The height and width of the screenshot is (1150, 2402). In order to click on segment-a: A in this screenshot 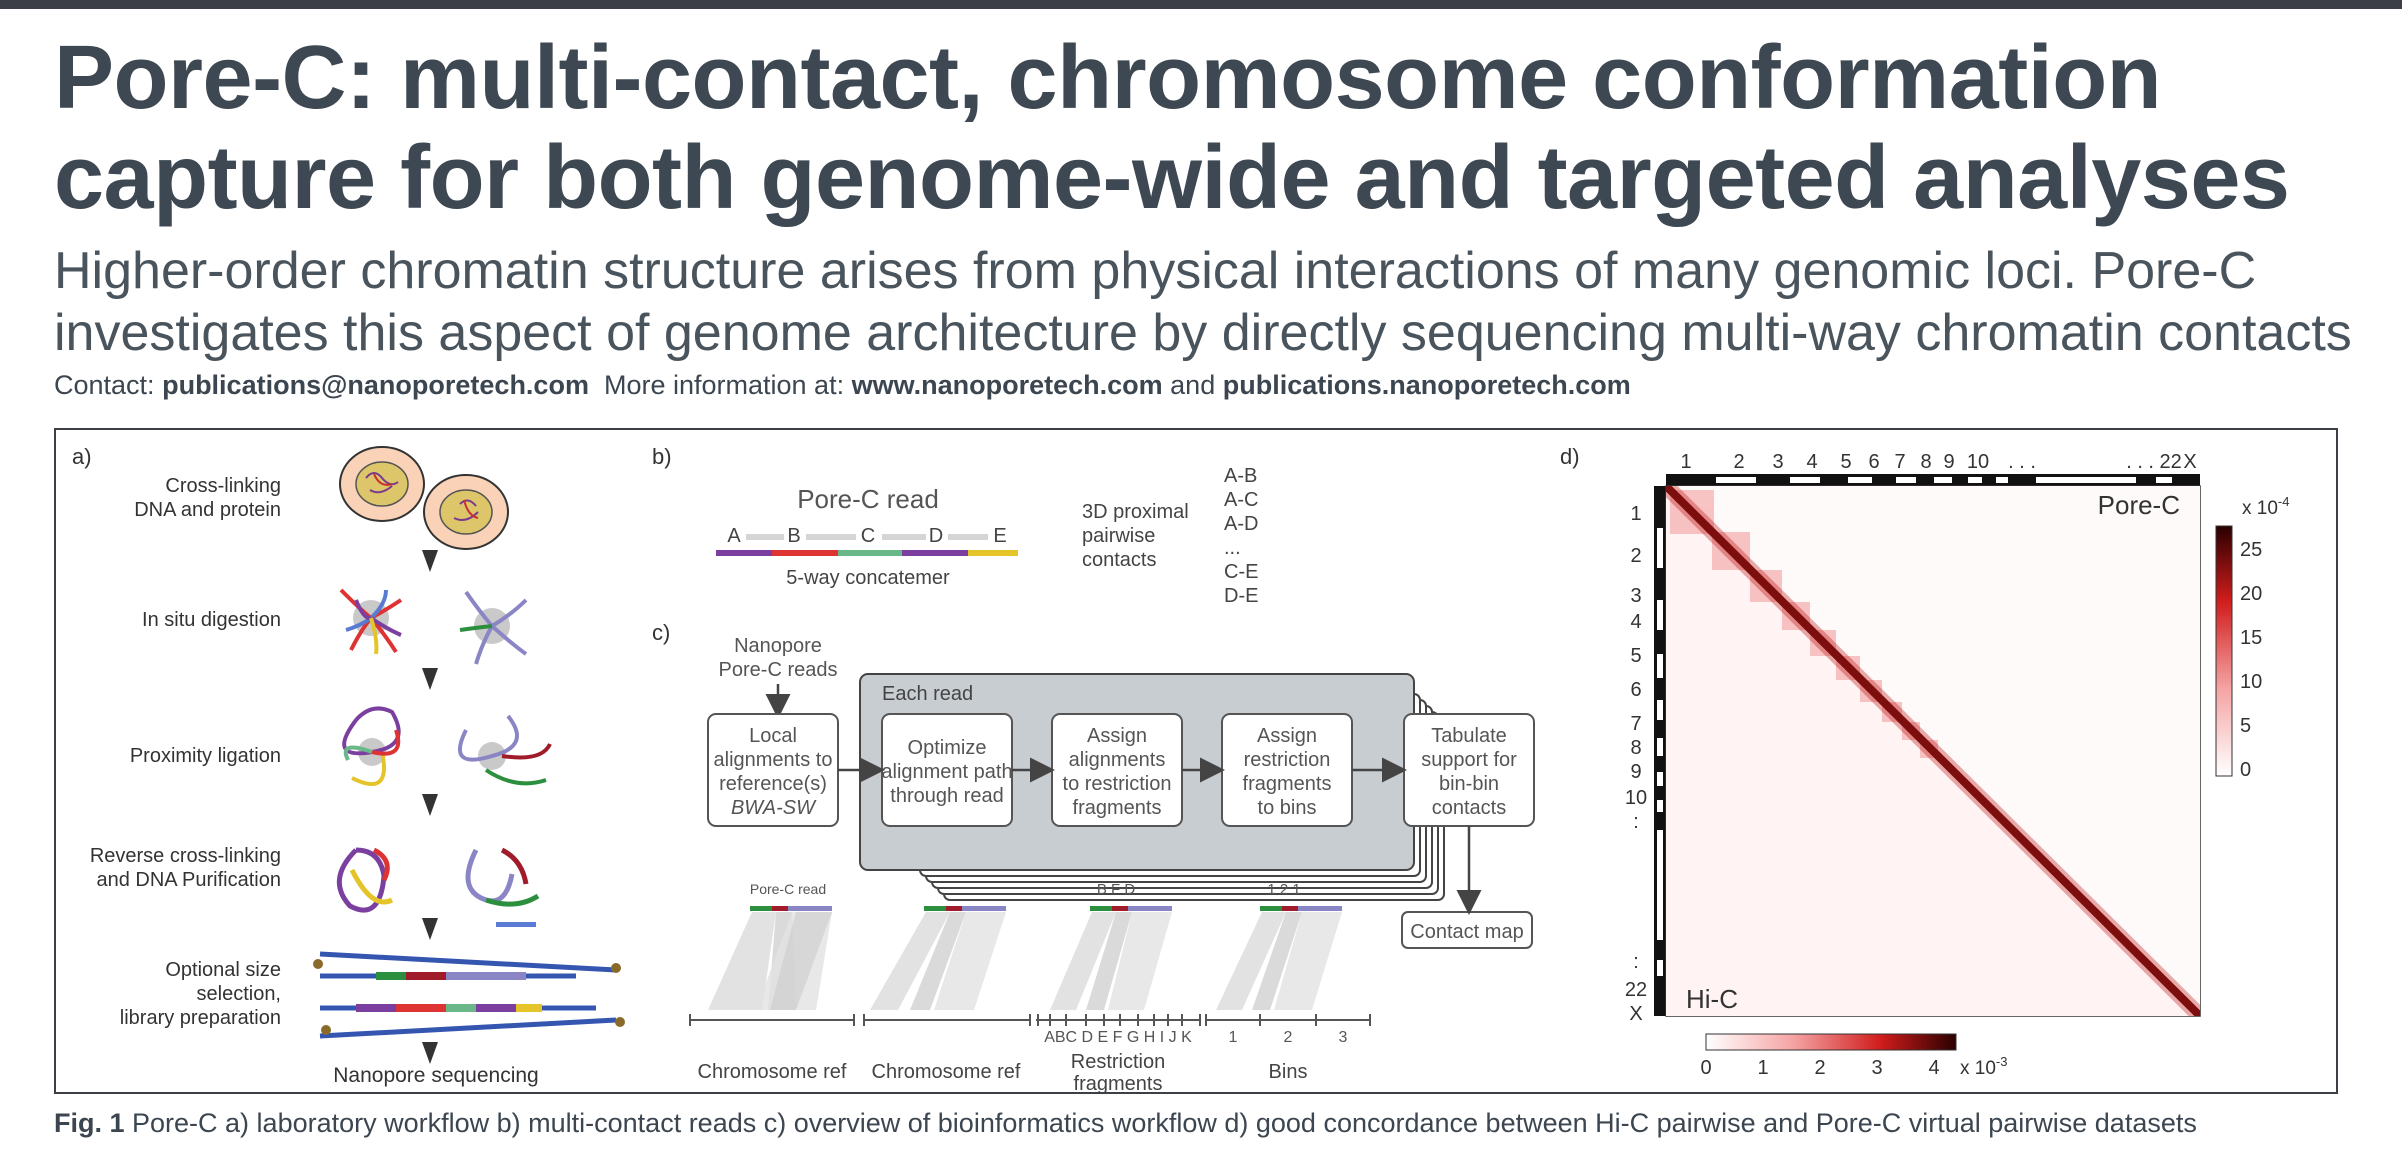, I will do `click(734, 536)`.